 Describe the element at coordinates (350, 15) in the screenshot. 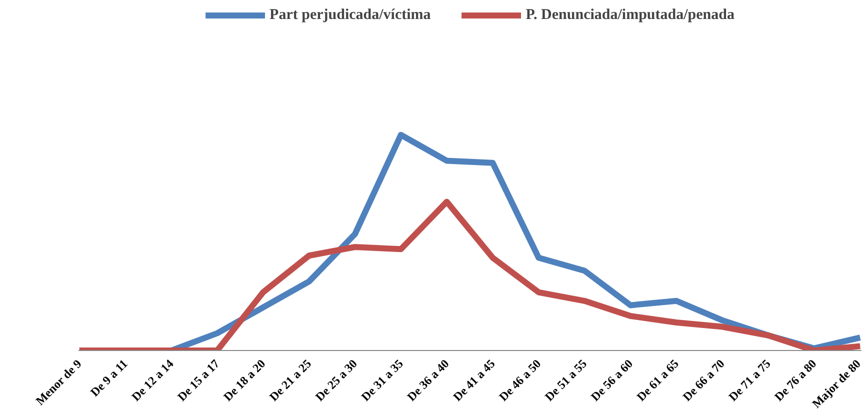

I see `legend-label: Part perjudicada/víctima` at that location.